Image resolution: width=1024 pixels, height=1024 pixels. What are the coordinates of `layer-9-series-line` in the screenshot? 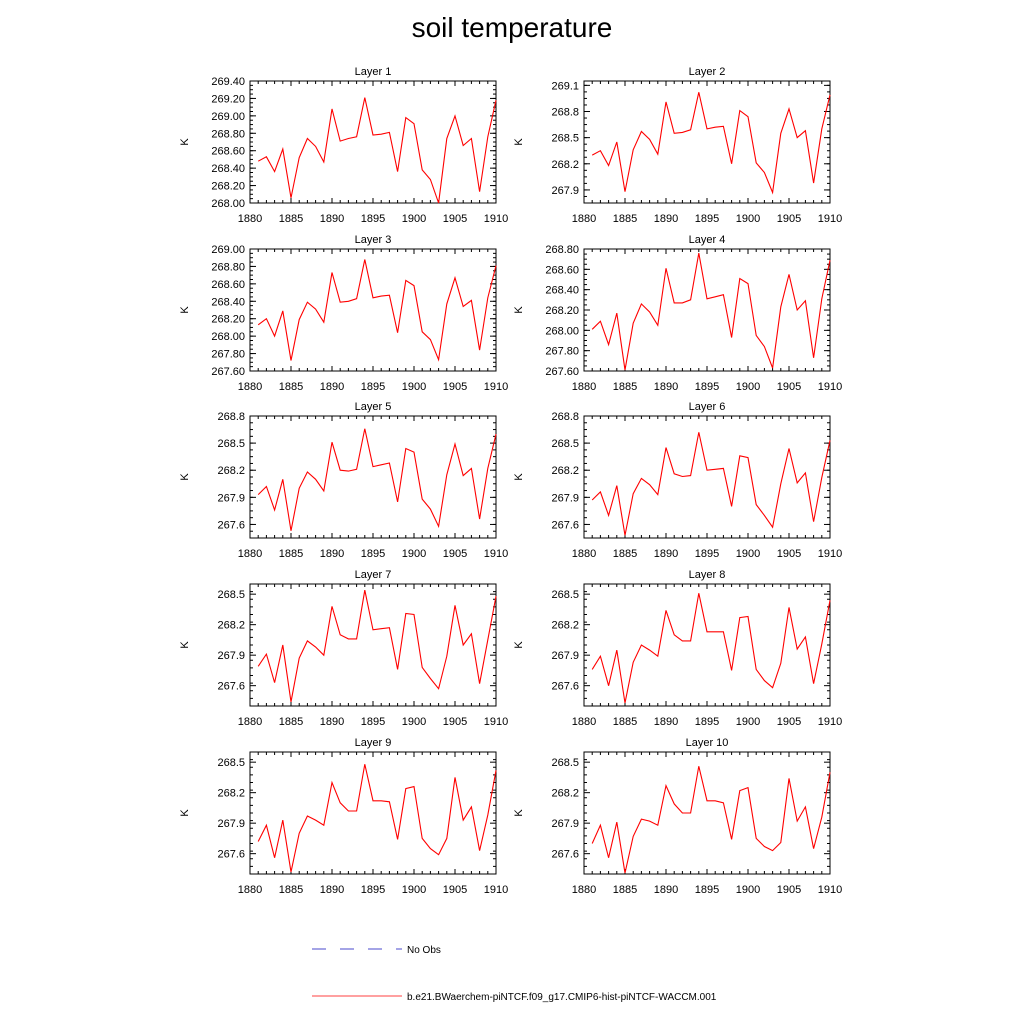 It's located at (377, 818).